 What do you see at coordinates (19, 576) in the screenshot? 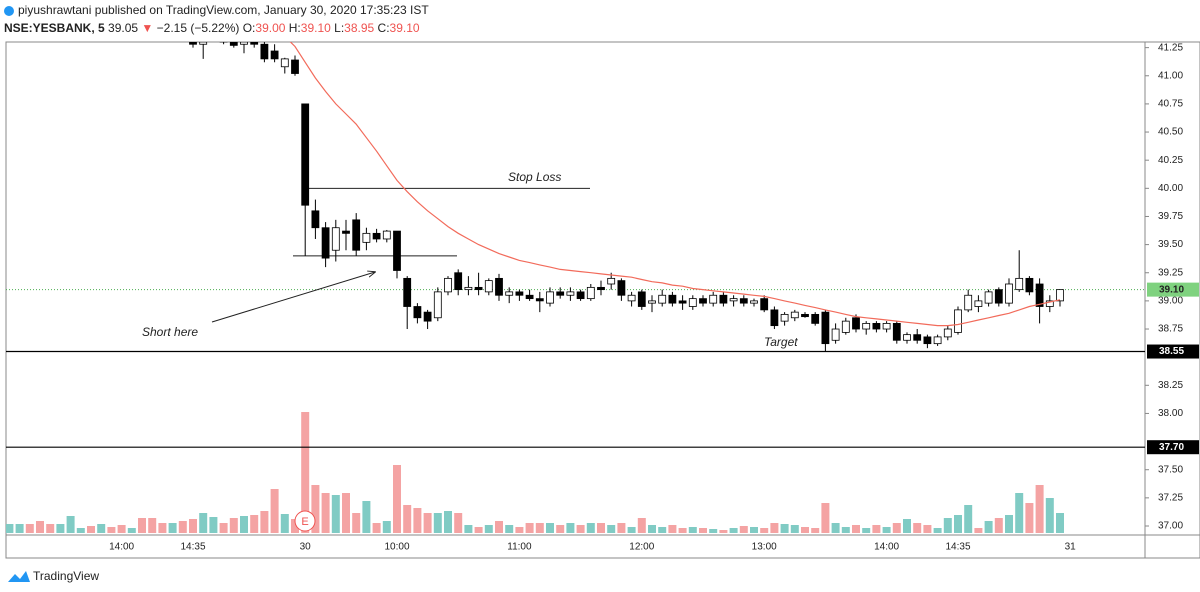
I see `brand-logo` at bounding box center [19, 576].